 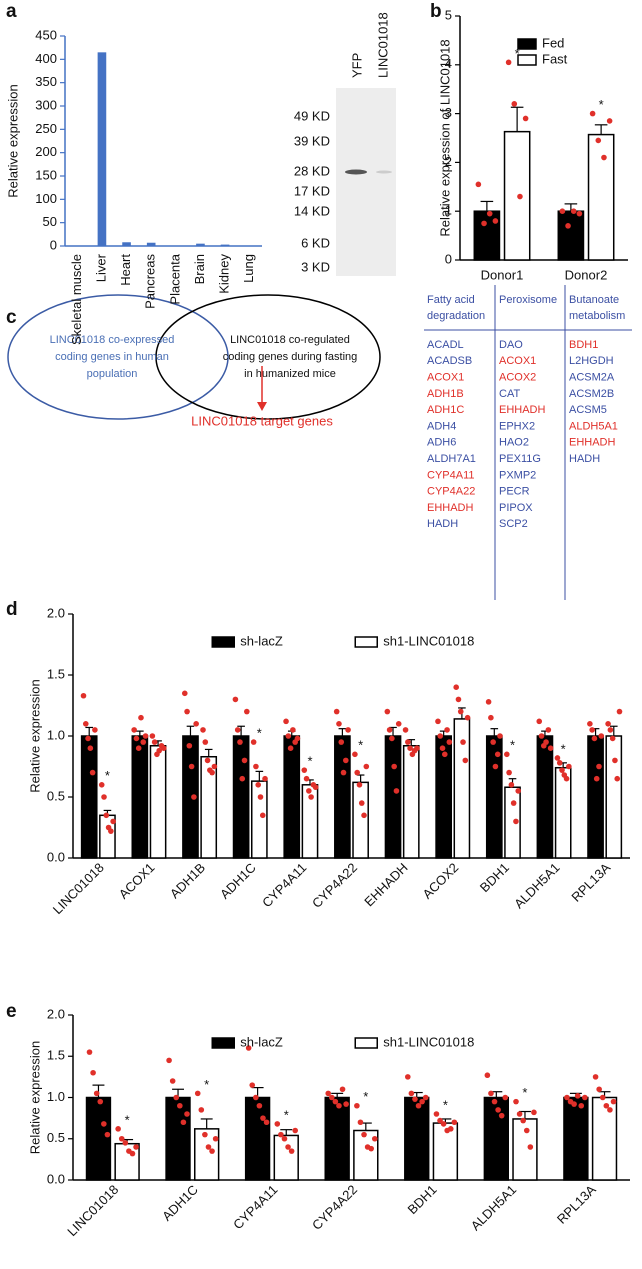 I want to click on y-tick-label: 2.0, so click(x=56, y=612).